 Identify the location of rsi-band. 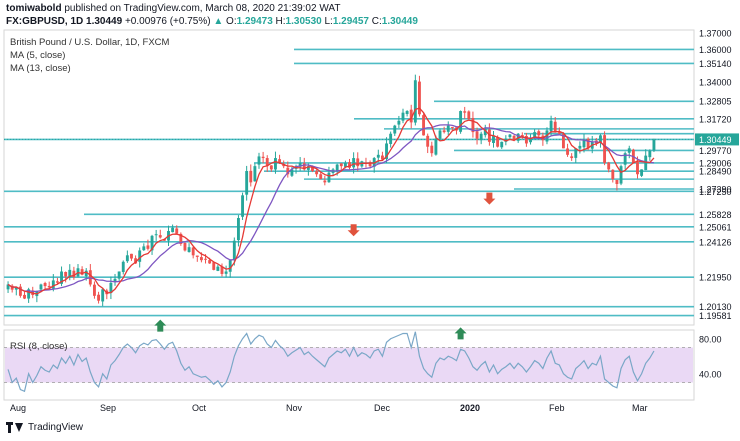
(349, 365).